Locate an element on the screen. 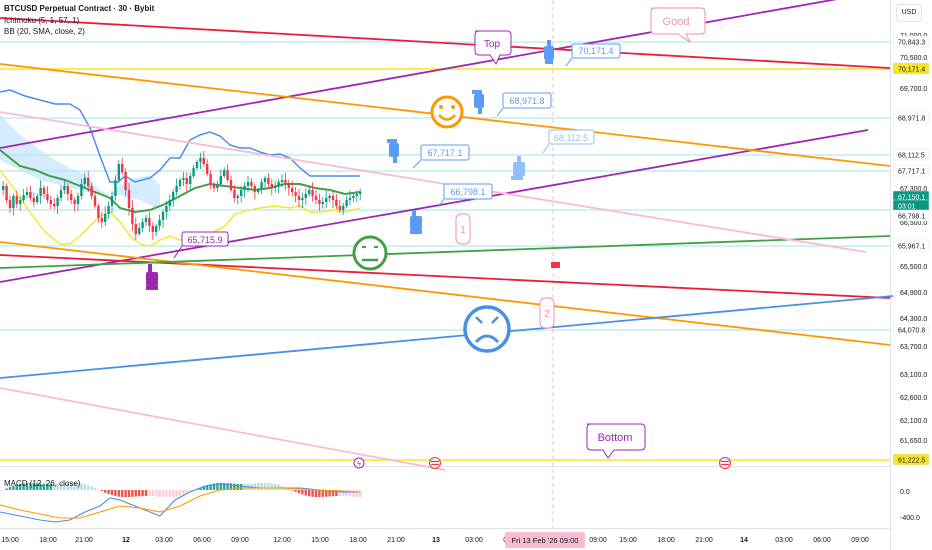  price-tick: 67,300.0 is located at coordinates (913, 189).